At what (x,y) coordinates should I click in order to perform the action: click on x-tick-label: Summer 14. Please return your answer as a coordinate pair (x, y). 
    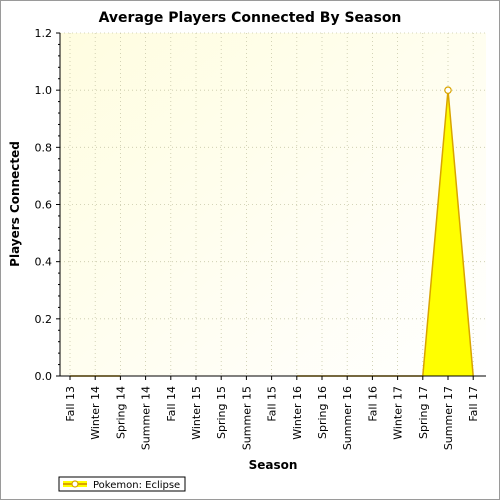
    Looking at the image, I should click on (146, 418).